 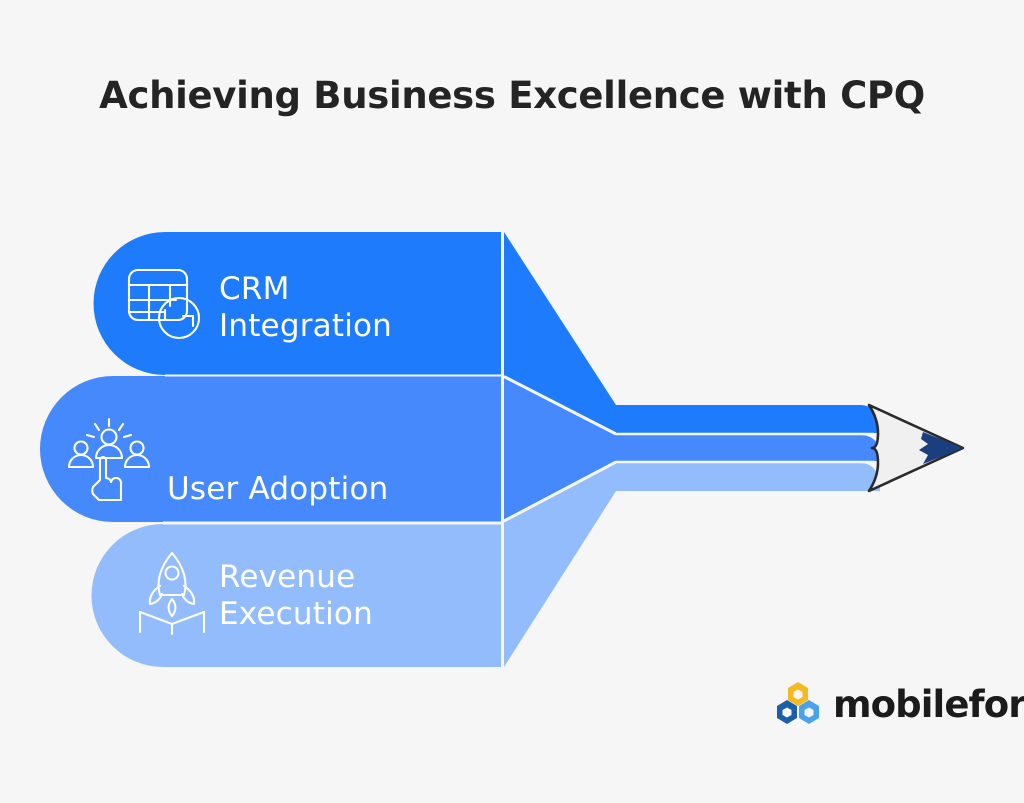 I want to click on pencil-wood-cone, so click(x=916, y=448).